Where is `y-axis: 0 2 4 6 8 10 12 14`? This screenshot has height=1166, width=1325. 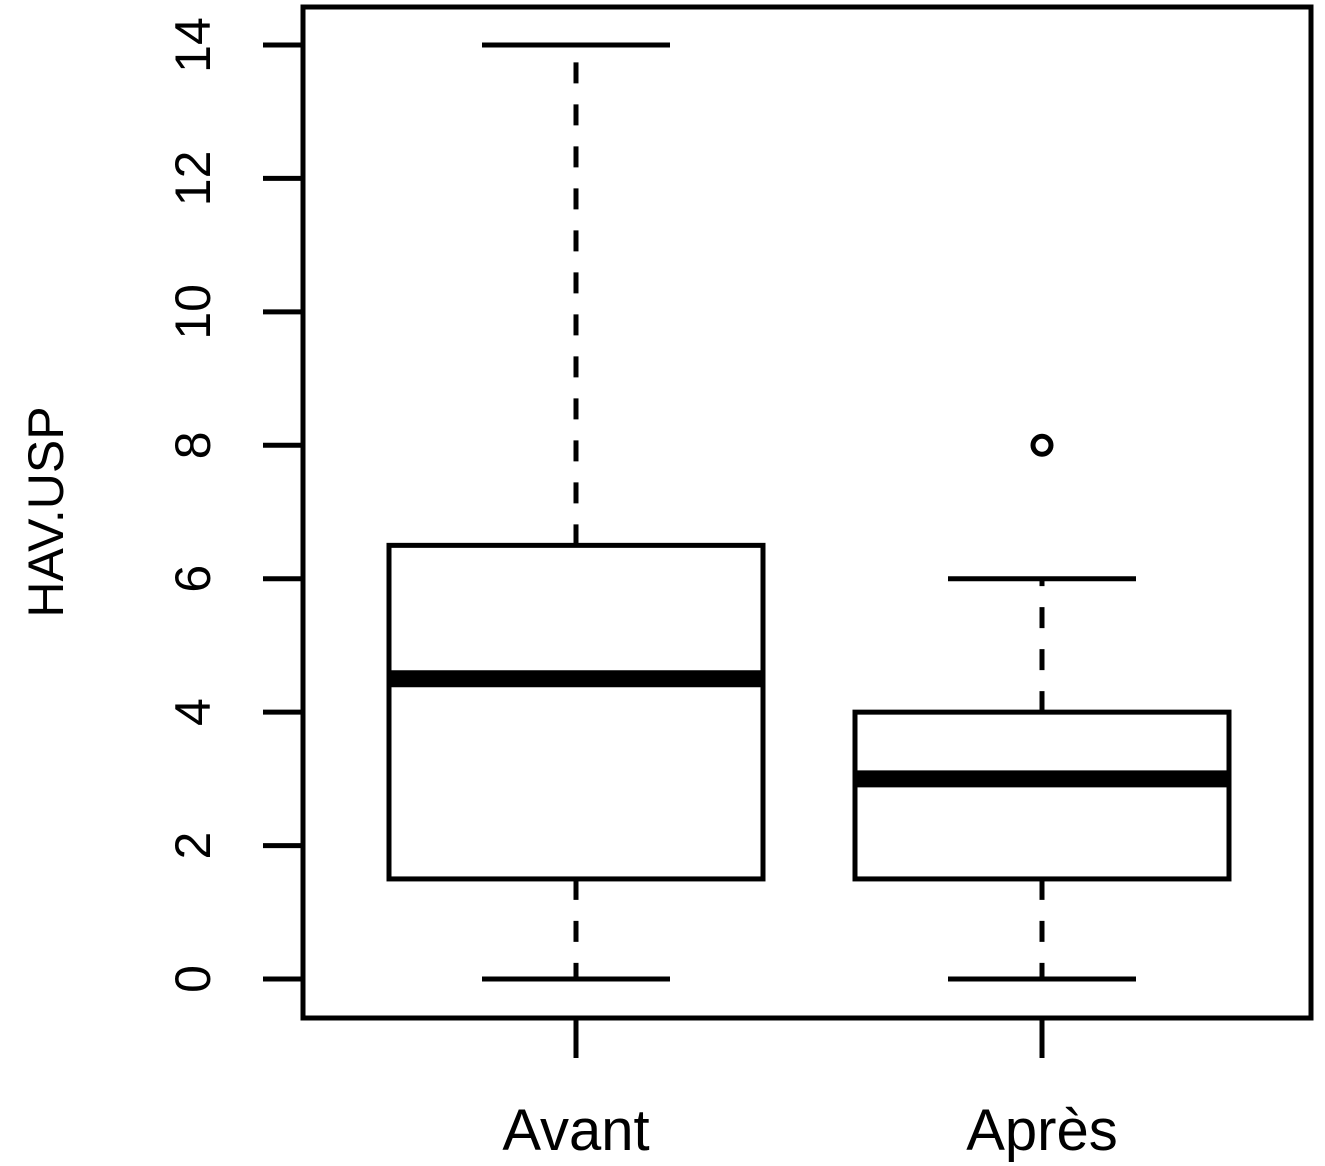 y-axis: 0 2 4 6 8 10 12 14 is located at coordinates (234, 505).